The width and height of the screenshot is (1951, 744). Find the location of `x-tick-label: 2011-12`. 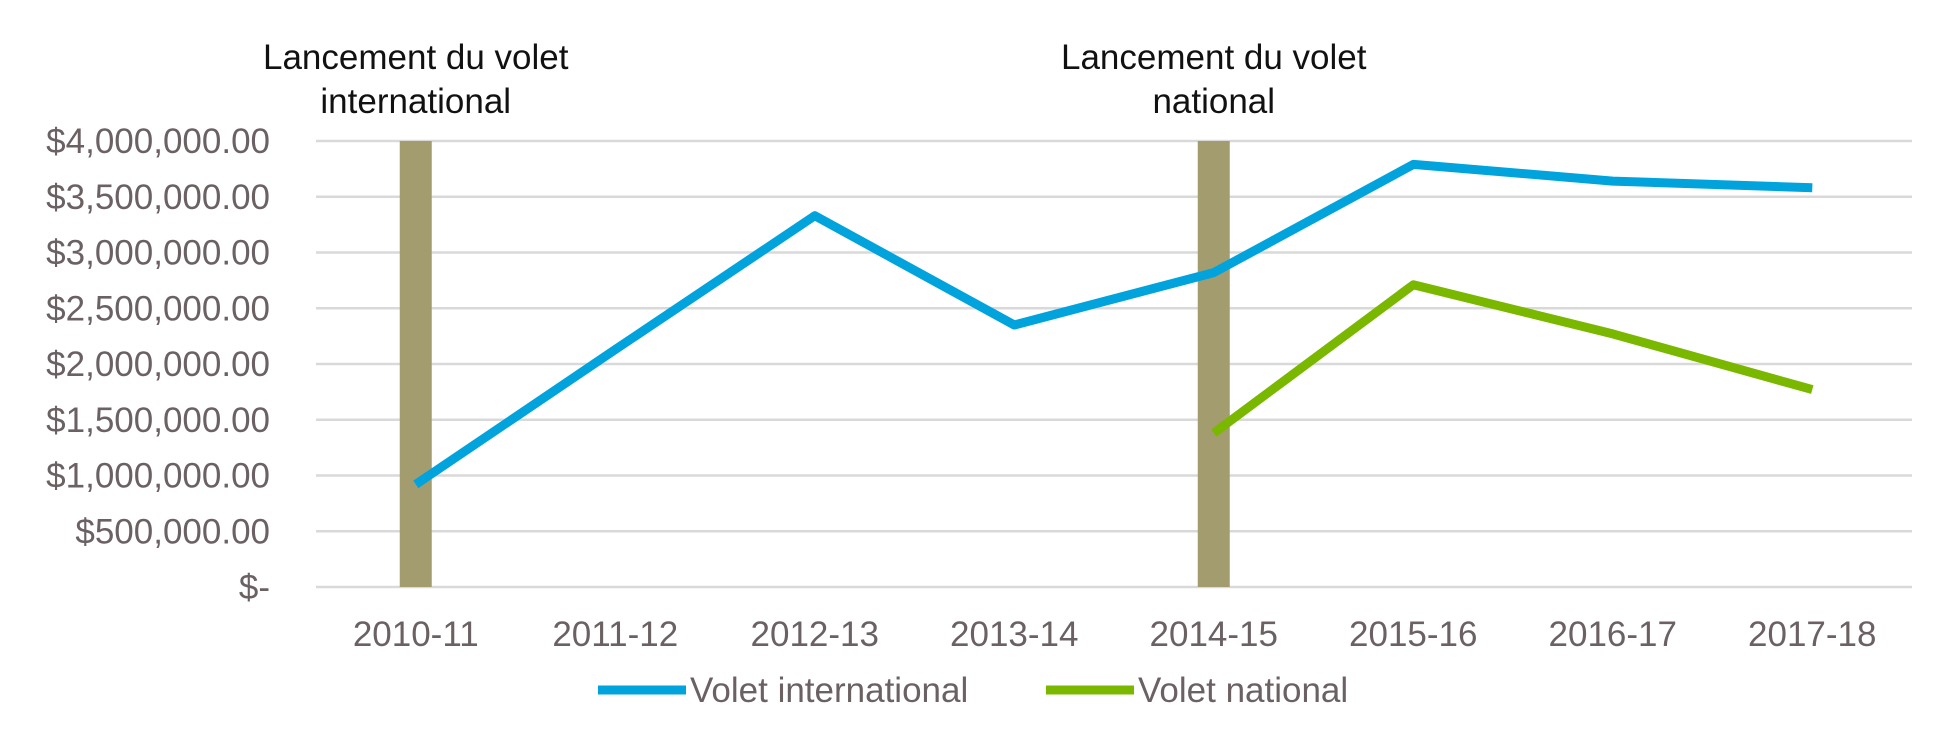

x-tick-label: 2011-12 is located at coordinates (615, 634).